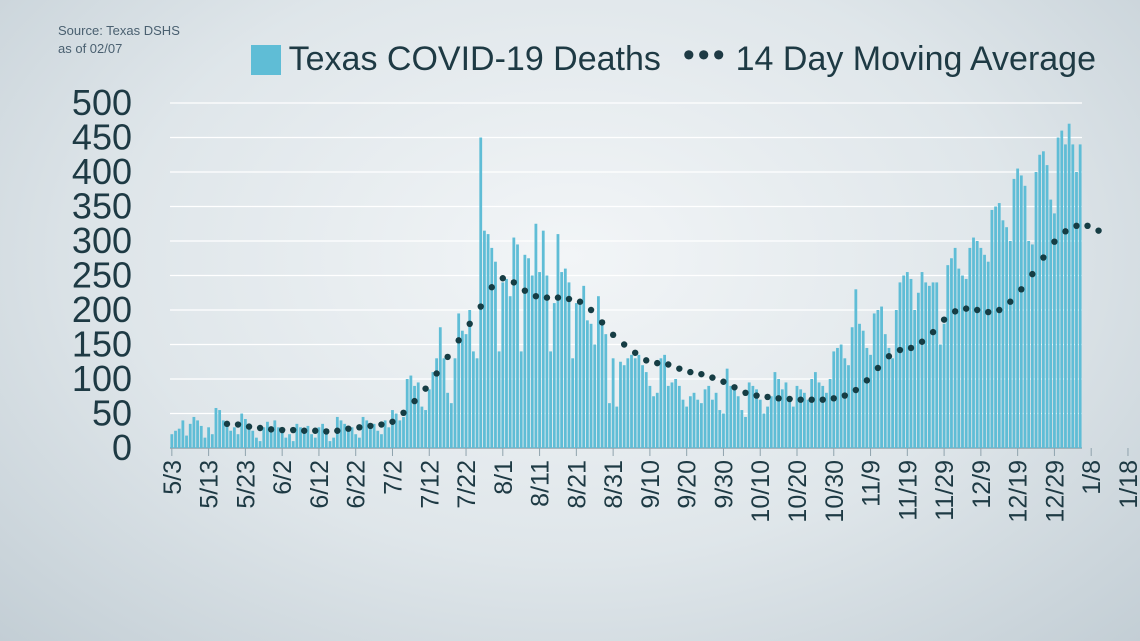 The height and width of the screenshot is (641, 1140). Describe the element at coordinates (908, 490) in the screenshot. I see `x-tick-label: 11/19` at that location.